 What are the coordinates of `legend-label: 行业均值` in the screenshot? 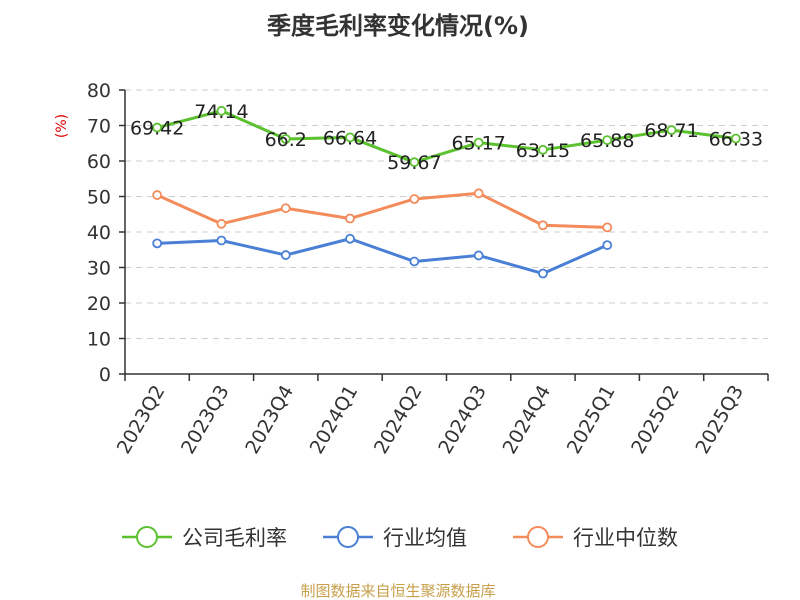 It's located at (425, 538).